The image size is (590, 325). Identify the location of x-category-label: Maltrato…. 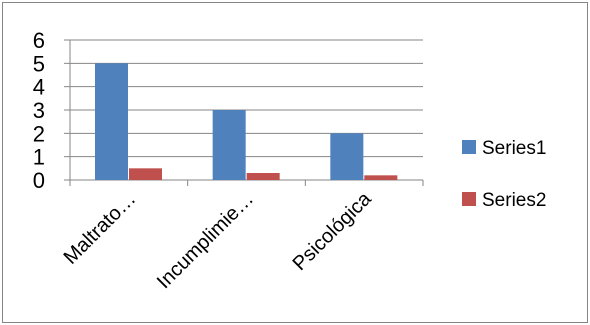
(100, 228).